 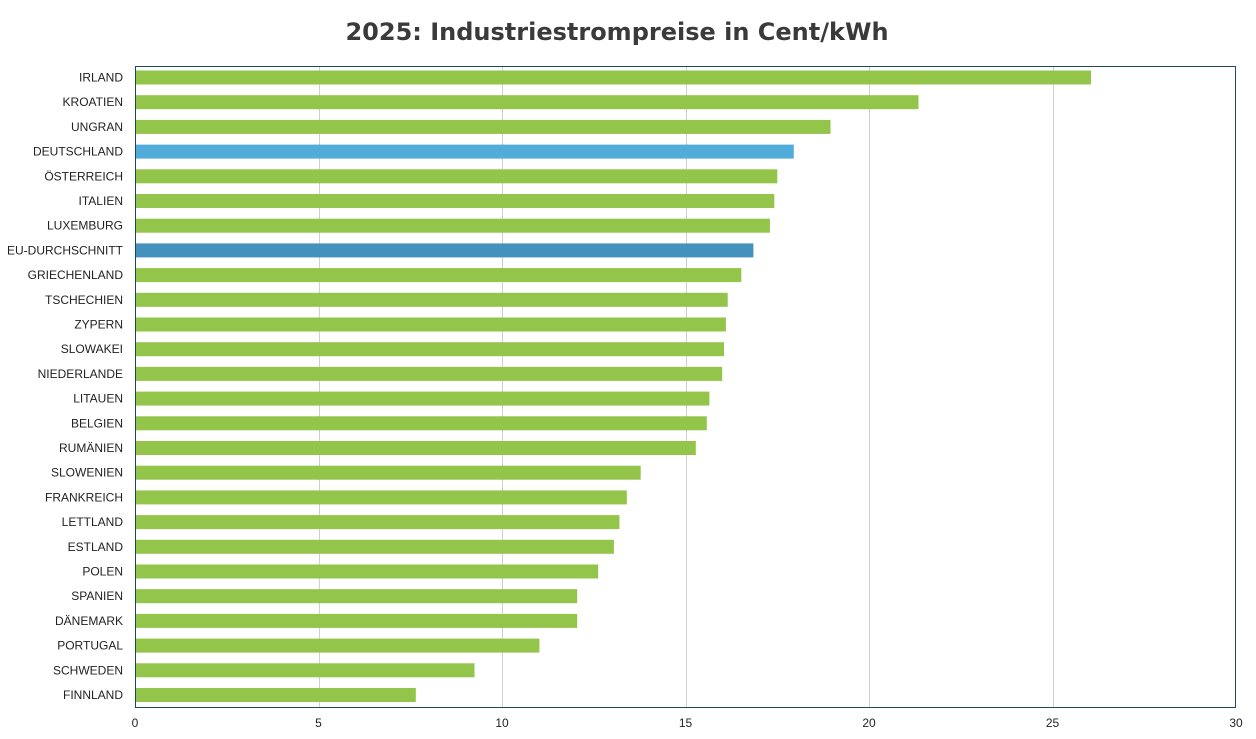 What do you see at coordinates (431, 324) in the screenshot?
I see `bar-zypern` at bounding box center [431, 324].